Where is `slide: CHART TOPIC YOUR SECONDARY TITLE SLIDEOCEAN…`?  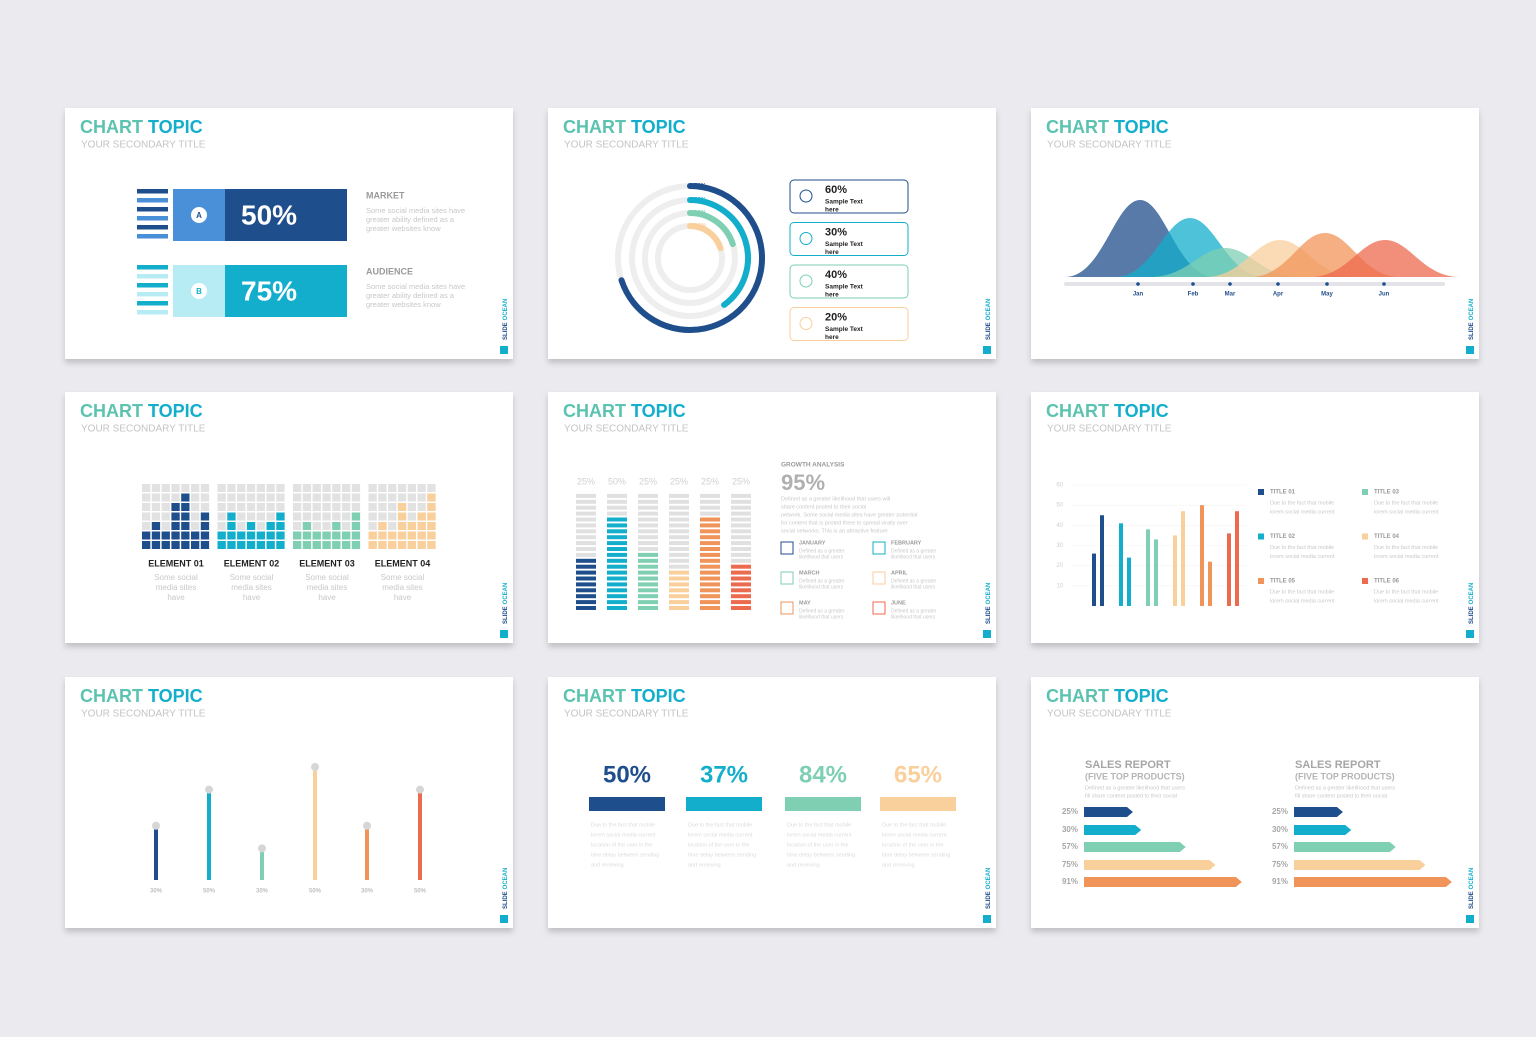
slide: CHART TOPIC YOUR SECONDARY TITLE SLIDEOCEAN… is located at coordinates (772, 517).